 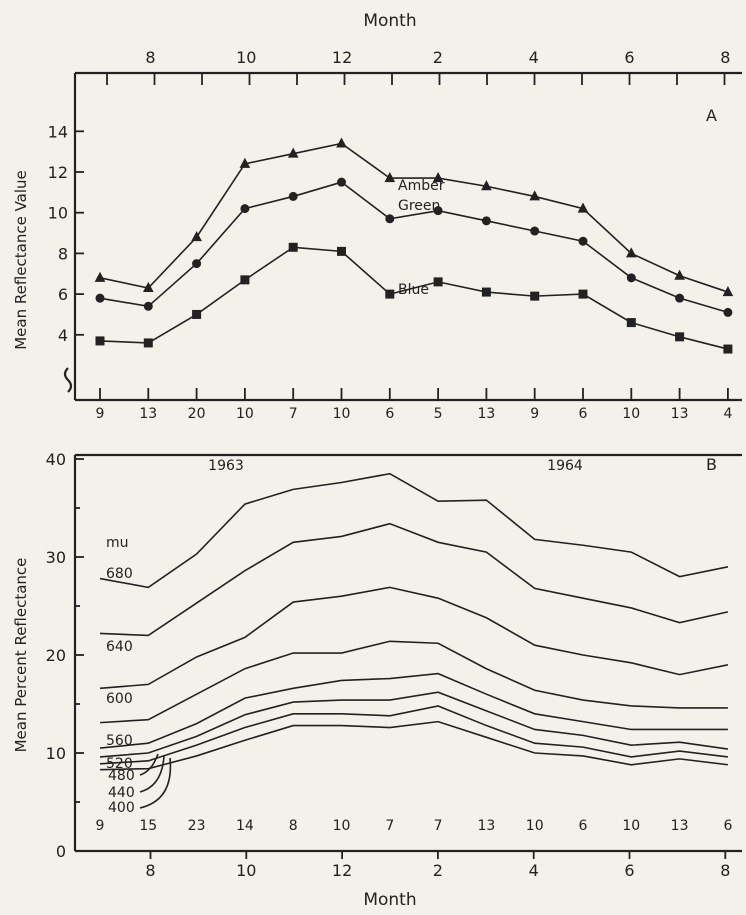 I want to click on panel-b-month-tick-label: 4, so click(x=534, y=870).